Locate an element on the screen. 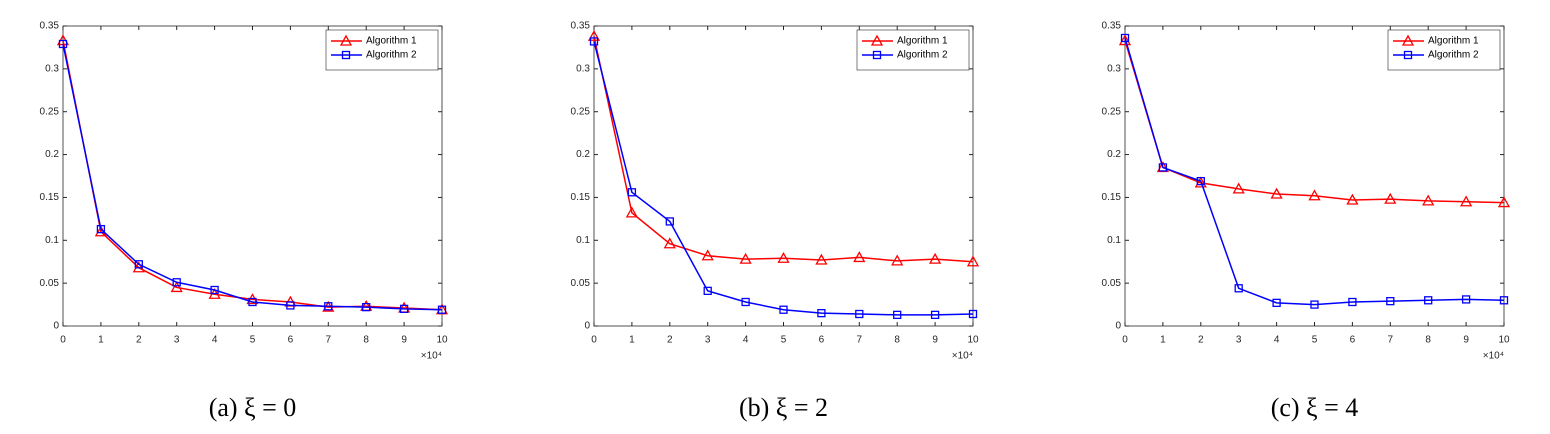 Image resolution: width=1550 pixels, height=434 pixels. x-tick-label: 2 is located at coordinates (139, 340).